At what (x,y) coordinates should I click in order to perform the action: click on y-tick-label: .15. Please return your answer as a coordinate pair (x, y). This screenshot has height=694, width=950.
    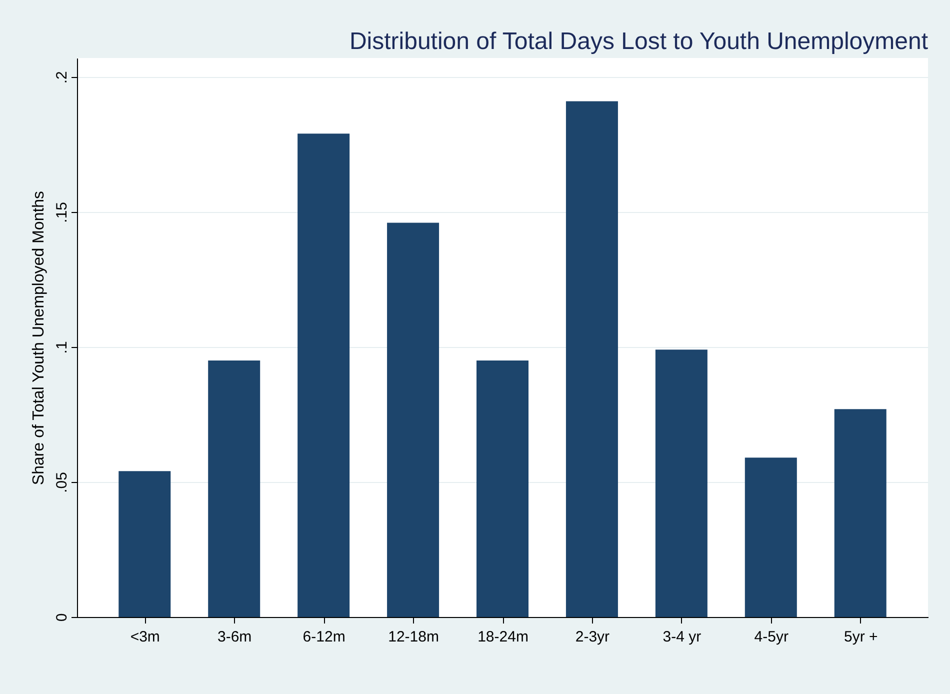
    Looking at the image, I should click on (62, 212).